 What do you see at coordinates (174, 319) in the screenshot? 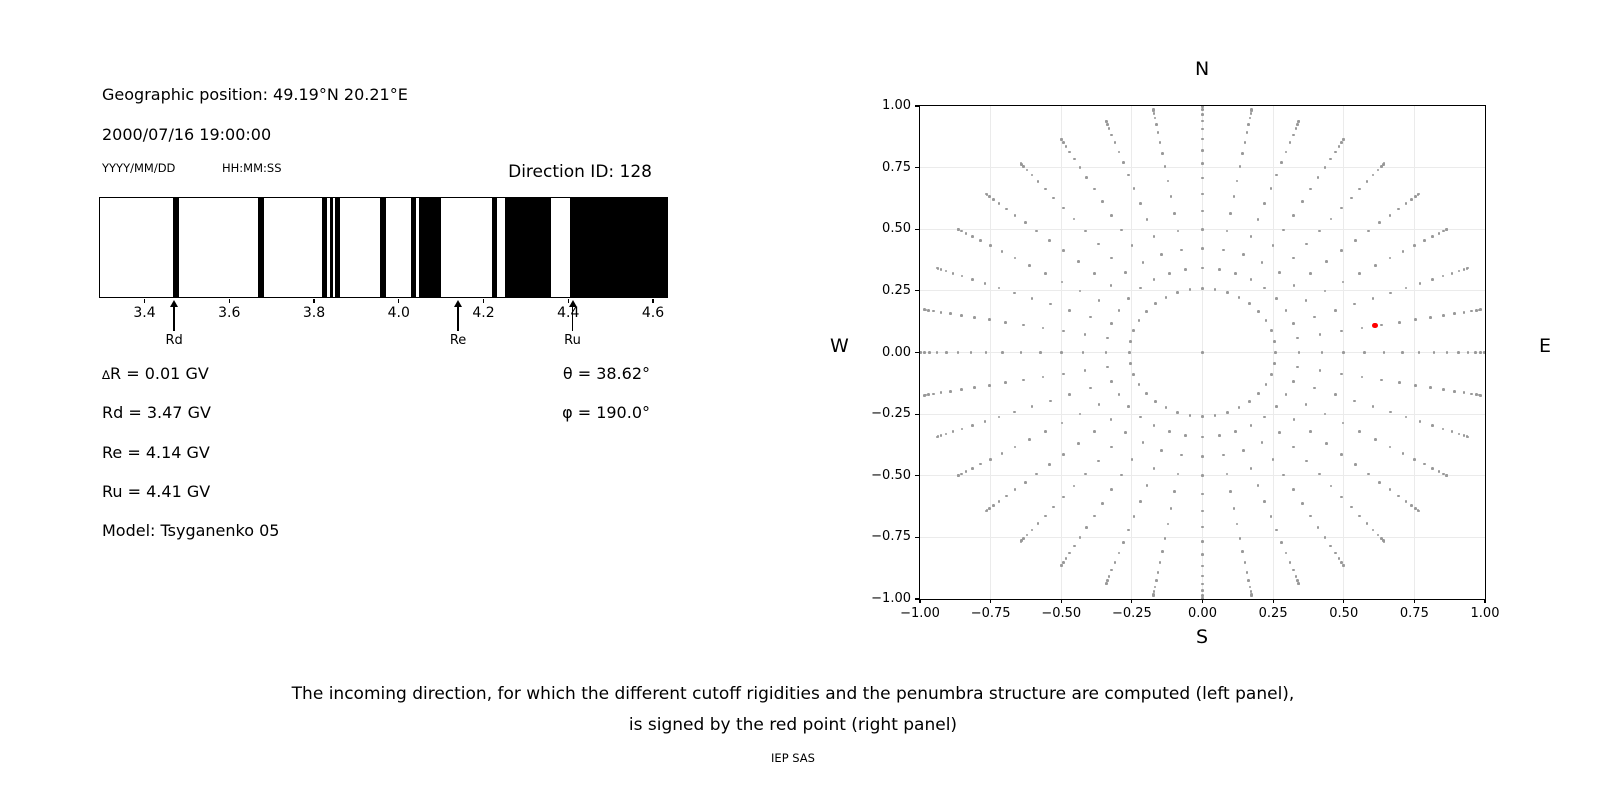
I see `arrow-shaft` at bounding box center [174, 319].